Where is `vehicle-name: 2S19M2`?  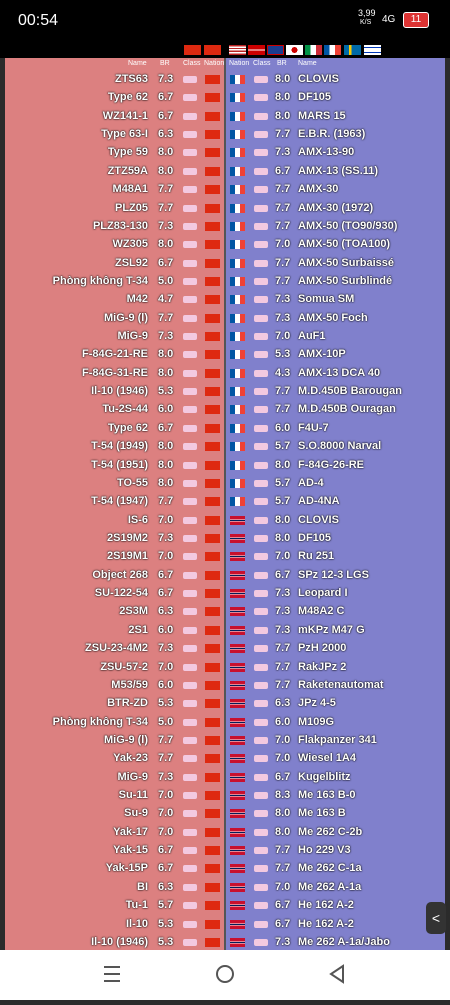
vehicle-name: 2S19M2 is located at coordinates (127, 538).